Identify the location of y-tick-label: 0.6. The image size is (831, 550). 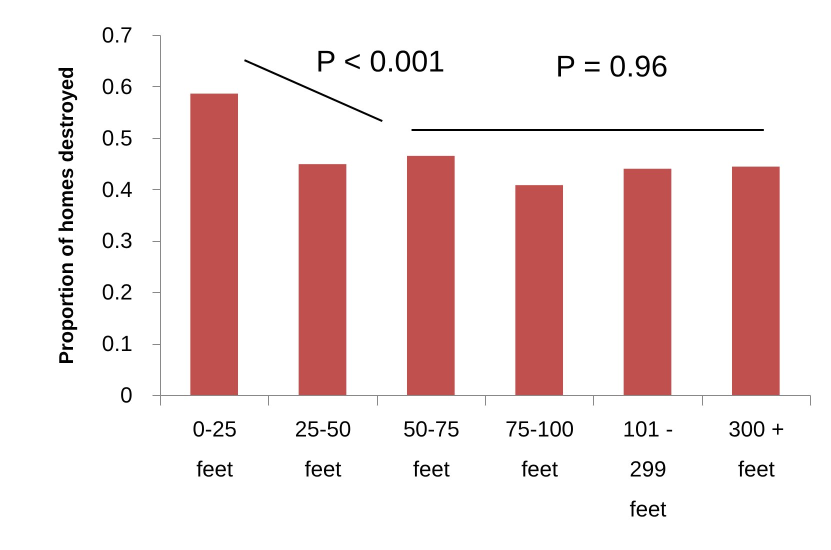
(117, 86).